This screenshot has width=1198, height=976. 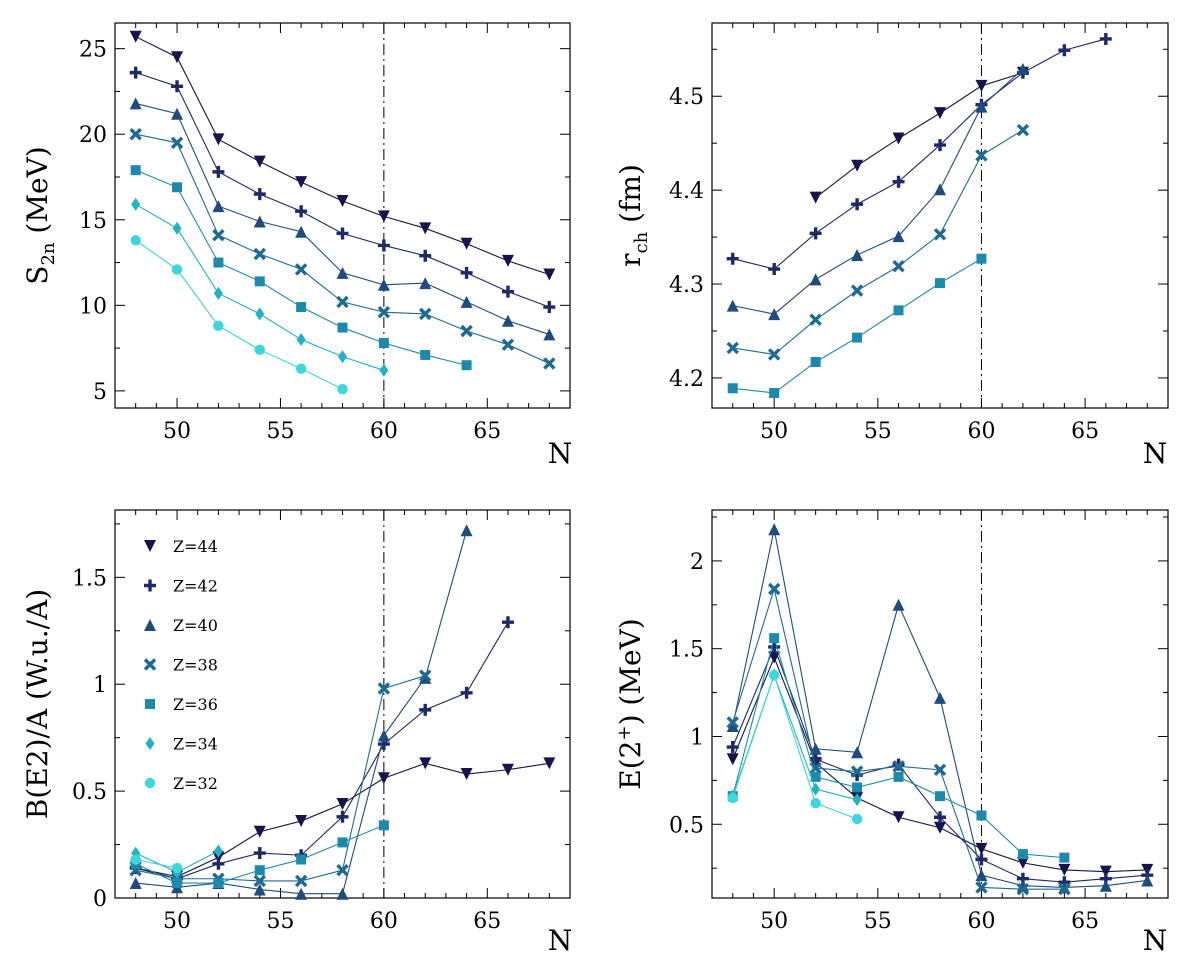 I want to click on y-axis-label: B(E2)/A (W.u./A), so click(x=37, y=704).